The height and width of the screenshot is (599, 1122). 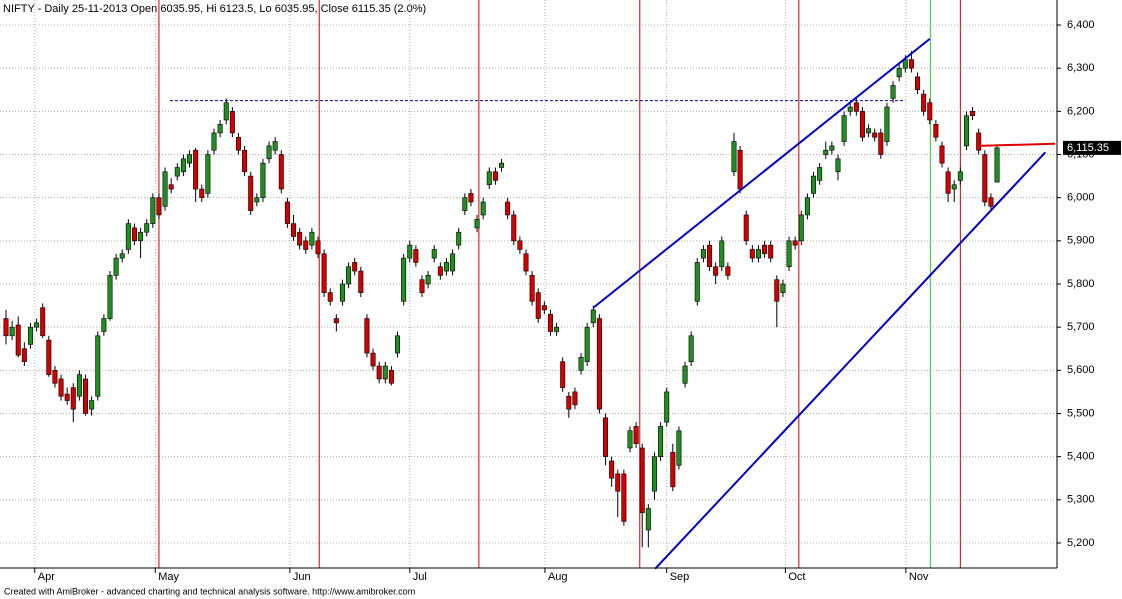 I want to click on y-tick-label: 6,000, so click(x=1081, y=198).